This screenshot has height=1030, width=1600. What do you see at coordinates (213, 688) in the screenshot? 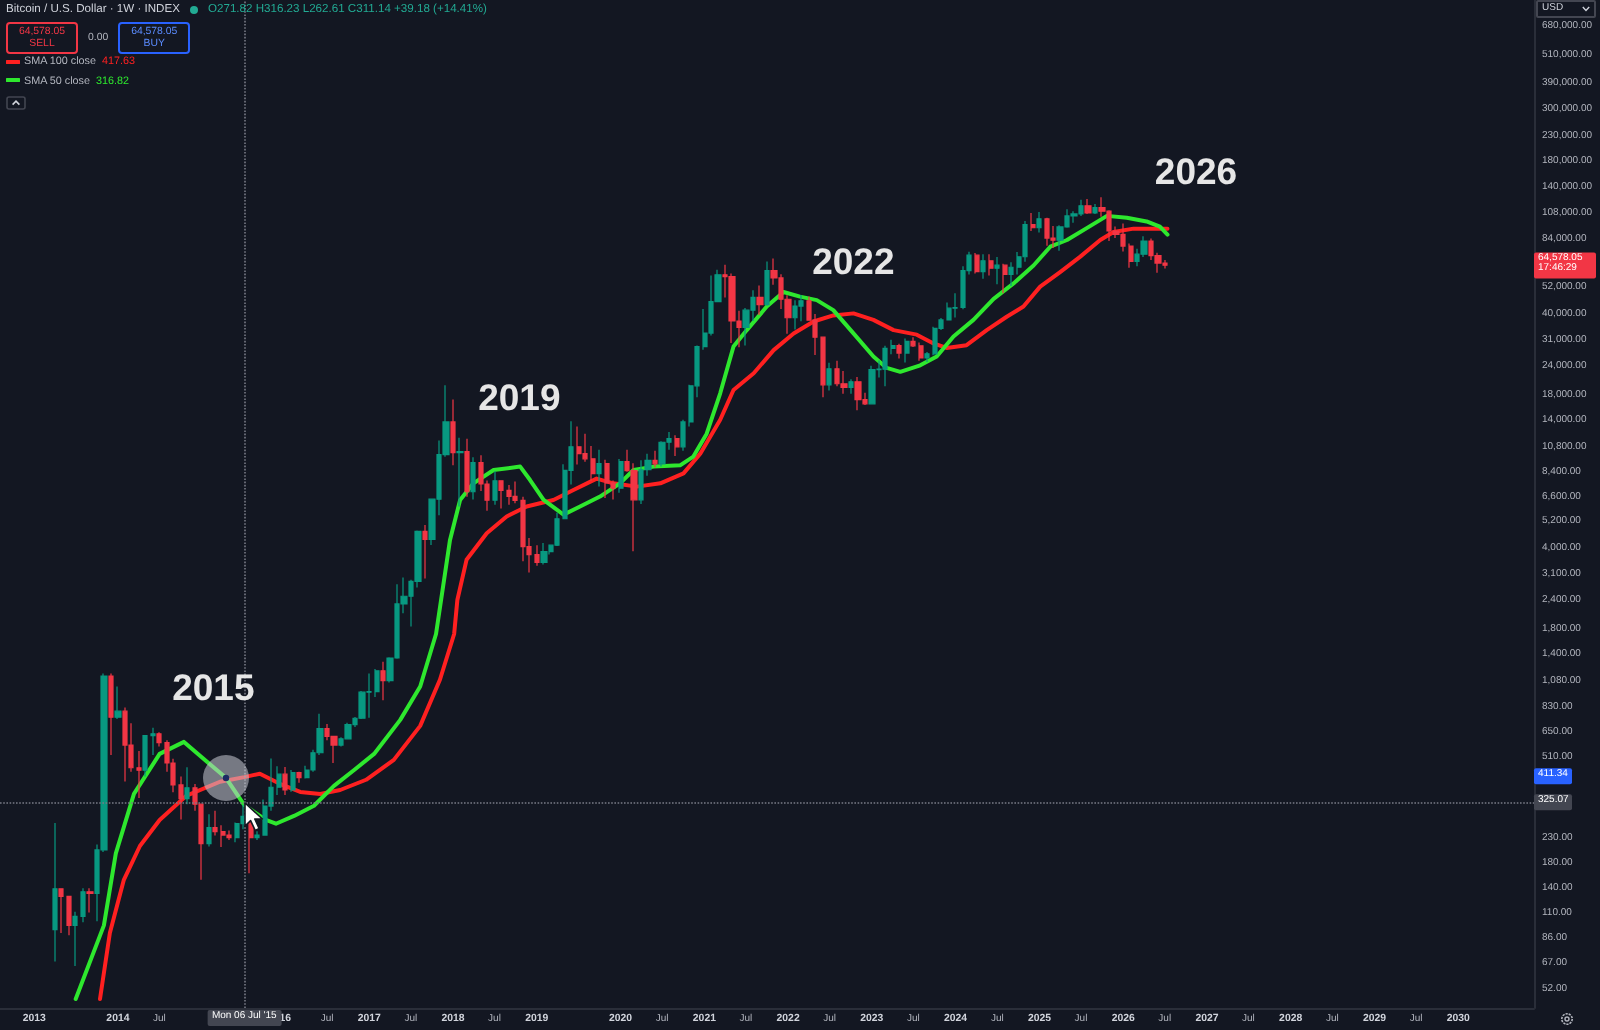
I see `annotation: 2015` at bounding box center [213, 688].